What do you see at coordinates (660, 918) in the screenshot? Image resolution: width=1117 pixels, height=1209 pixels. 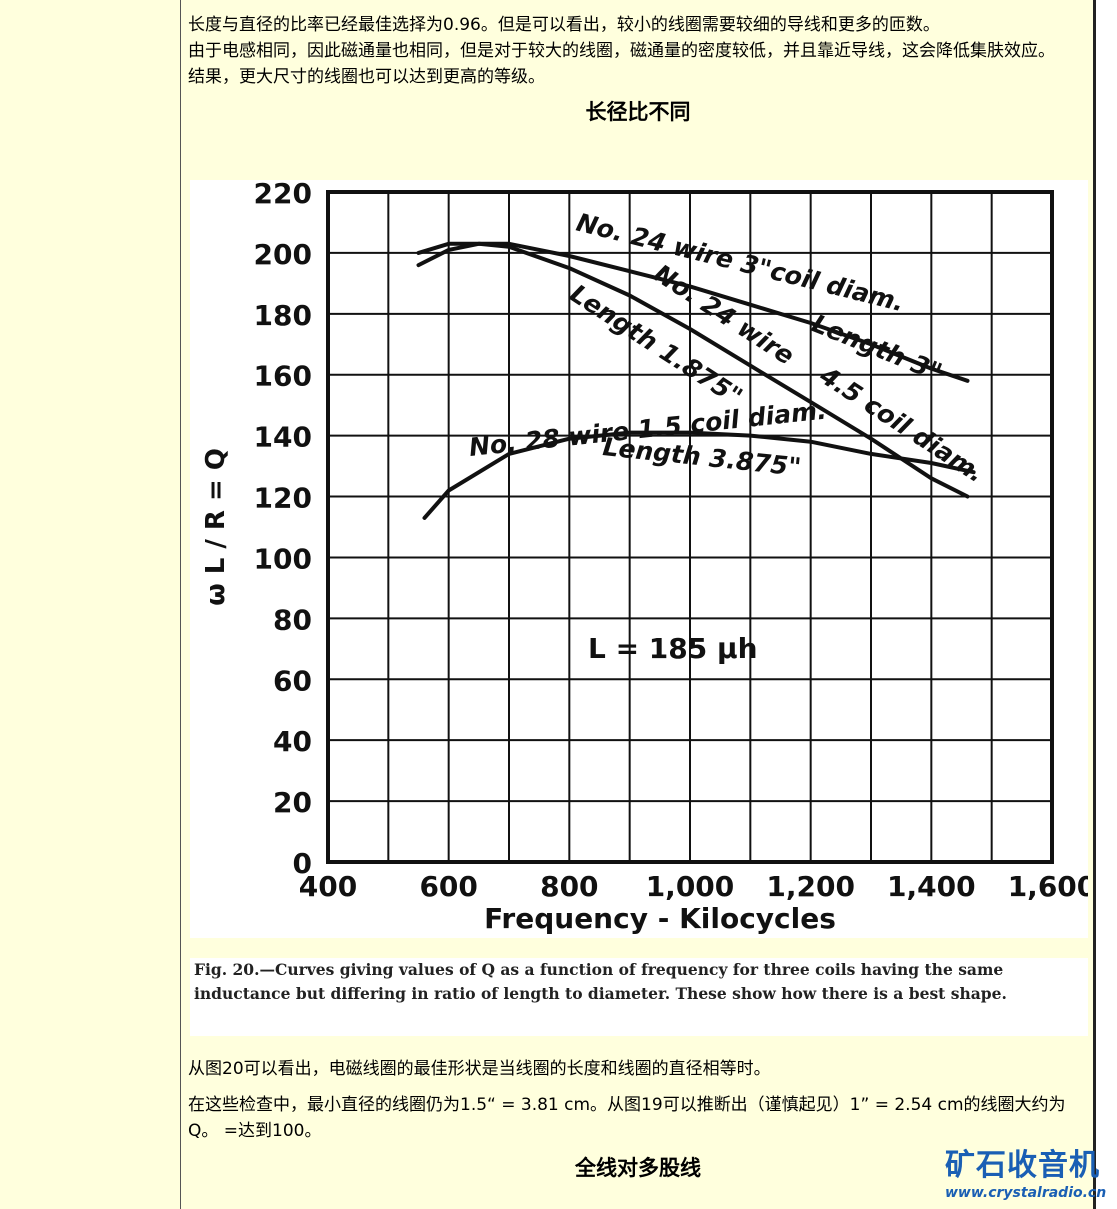 I see `x-axis-label: Frequency - Kilocycles` at bounding box center [660, 918].